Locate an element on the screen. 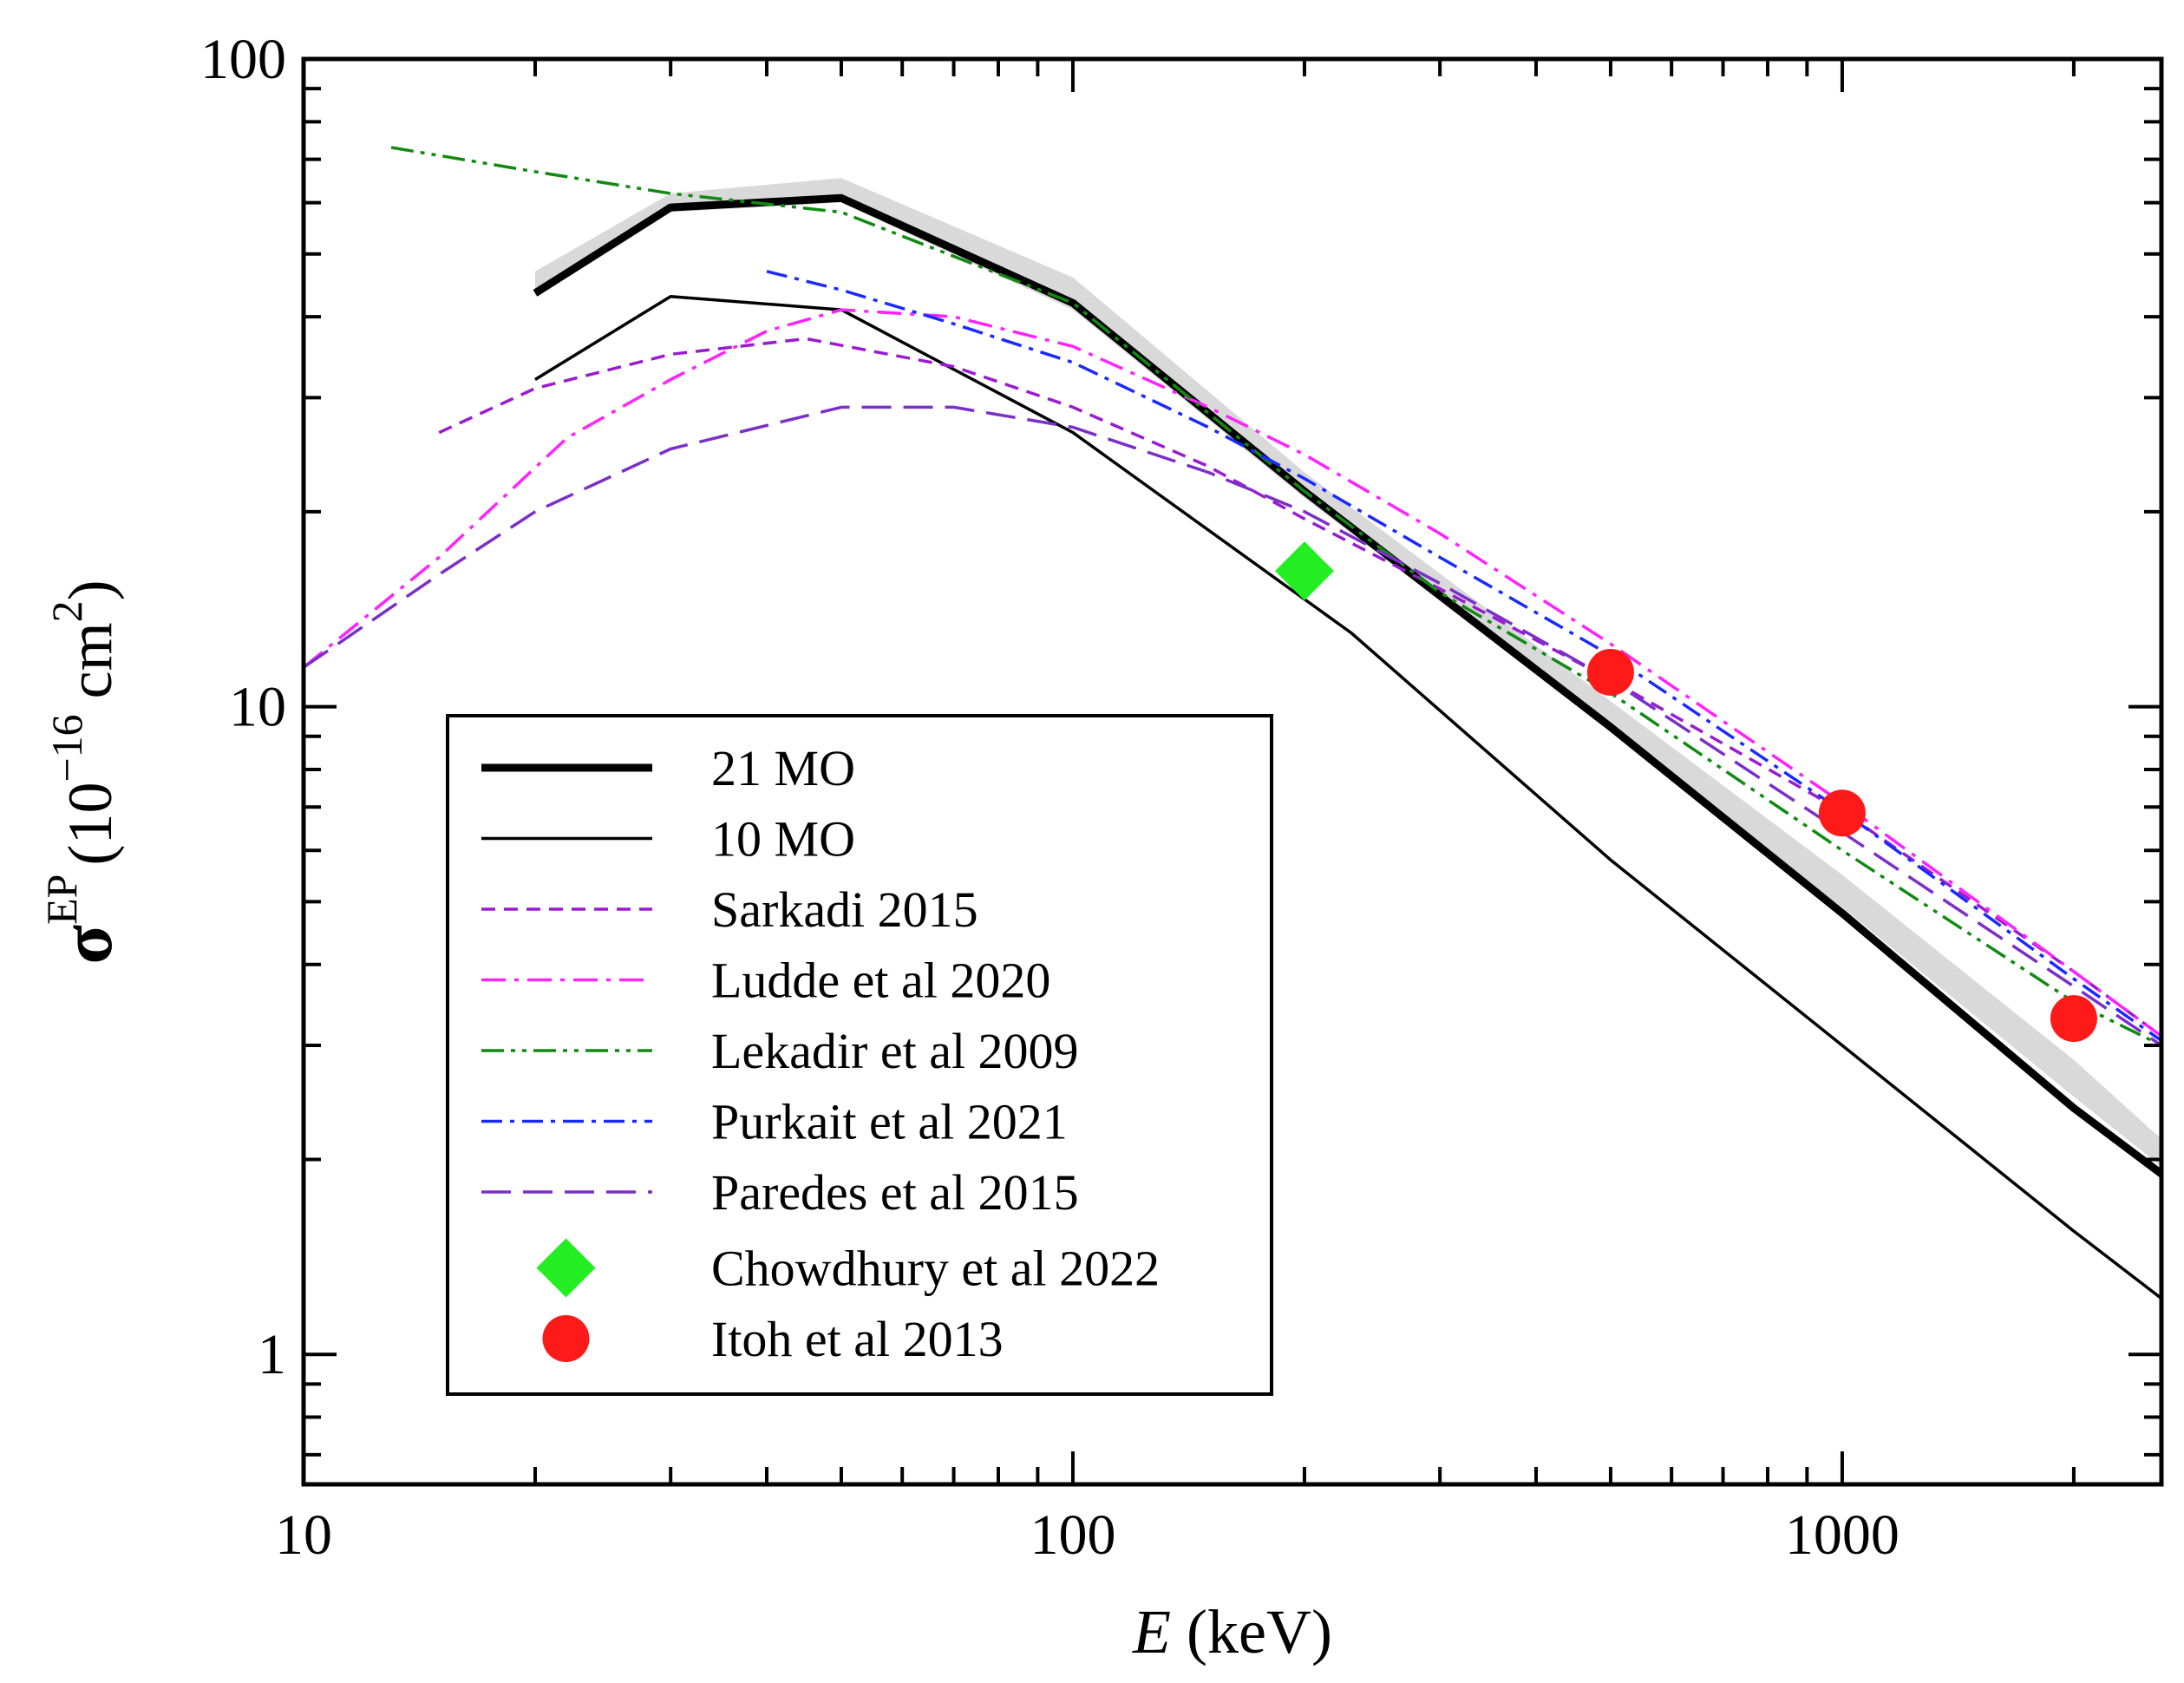 The image size is (2184, 1683). y-axis-title-units: cm is located at coordinates (90, 668).